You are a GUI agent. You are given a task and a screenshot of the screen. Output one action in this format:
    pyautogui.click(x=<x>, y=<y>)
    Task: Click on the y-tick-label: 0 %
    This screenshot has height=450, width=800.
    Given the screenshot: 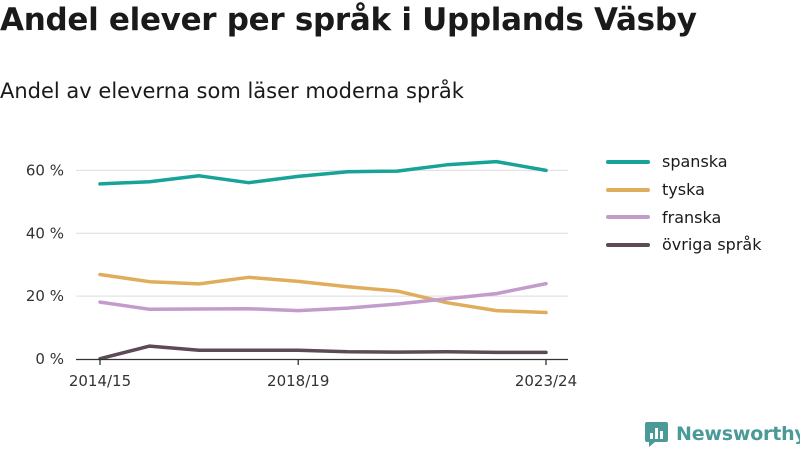 What is the action you would take?
    pyautogui.click(x=49, y=359)
    